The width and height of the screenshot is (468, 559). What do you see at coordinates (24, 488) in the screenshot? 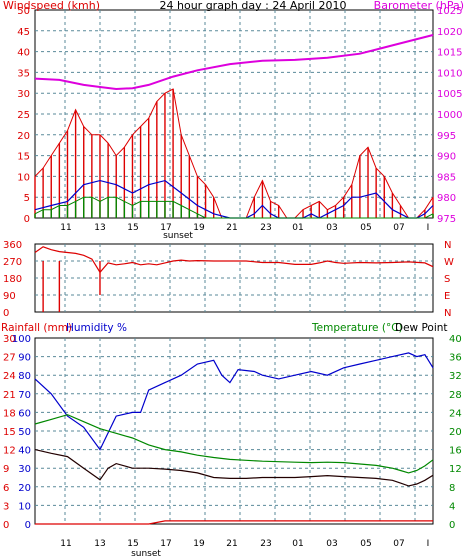
I see `humidity-tick-label: 20` at bounding box center [24, 488].